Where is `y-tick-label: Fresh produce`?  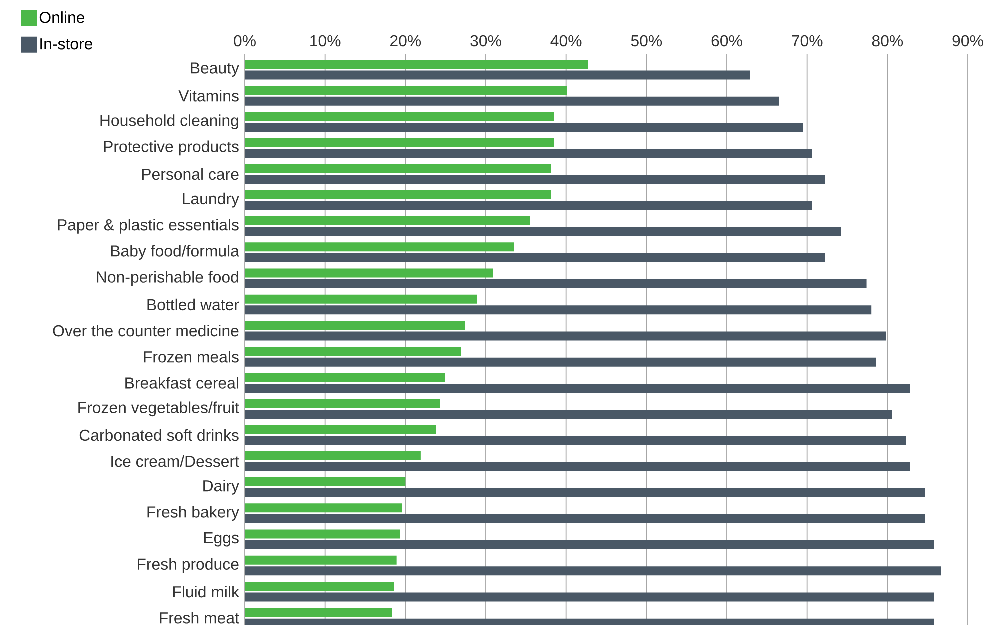
y-tick-label: Fresh produce is located at coordinates (188, 566).